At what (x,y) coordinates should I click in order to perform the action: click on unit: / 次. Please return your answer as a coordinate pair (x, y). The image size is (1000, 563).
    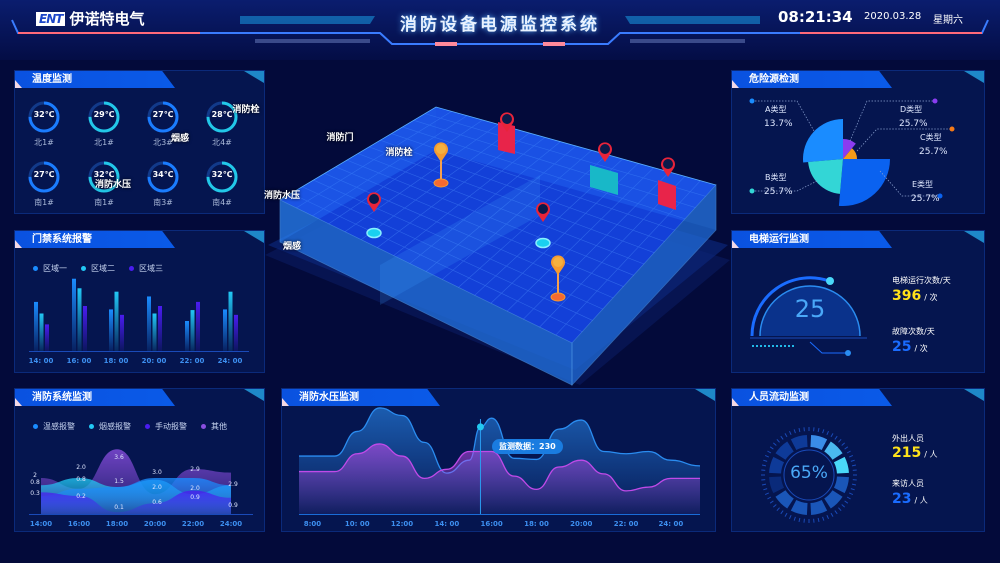
    Looking at the image, I should click on (931, 297).